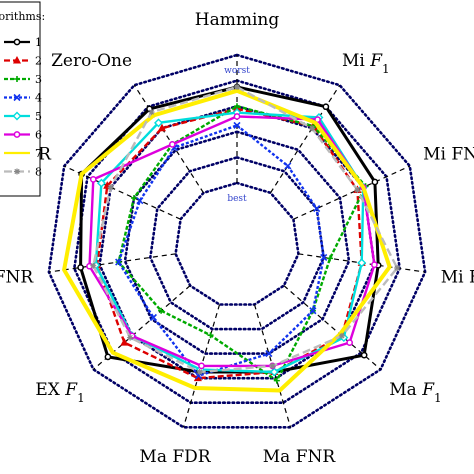 The height and width of the screenshot is (474, 474). I want to click on axis-label-4: Ma F1, so click(415, 392).